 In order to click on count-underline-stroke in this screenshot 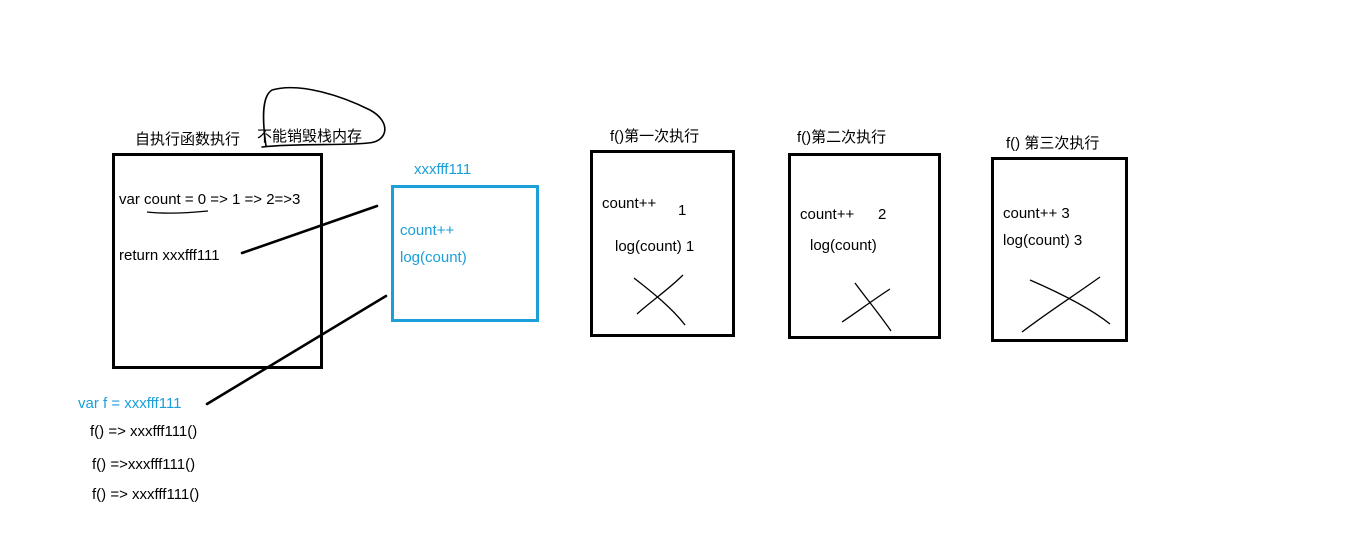, I will do `click(177, 212)`.